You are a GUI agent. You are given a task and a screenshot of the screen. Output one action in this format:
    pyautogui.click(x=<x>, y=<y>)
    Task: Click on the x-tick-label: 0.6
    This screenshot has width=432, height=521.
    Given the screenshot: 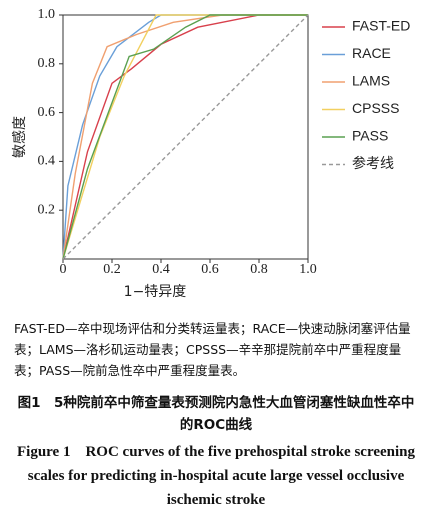 What is the action you would take?
    pyautogui.click(x=210, y=269)
    